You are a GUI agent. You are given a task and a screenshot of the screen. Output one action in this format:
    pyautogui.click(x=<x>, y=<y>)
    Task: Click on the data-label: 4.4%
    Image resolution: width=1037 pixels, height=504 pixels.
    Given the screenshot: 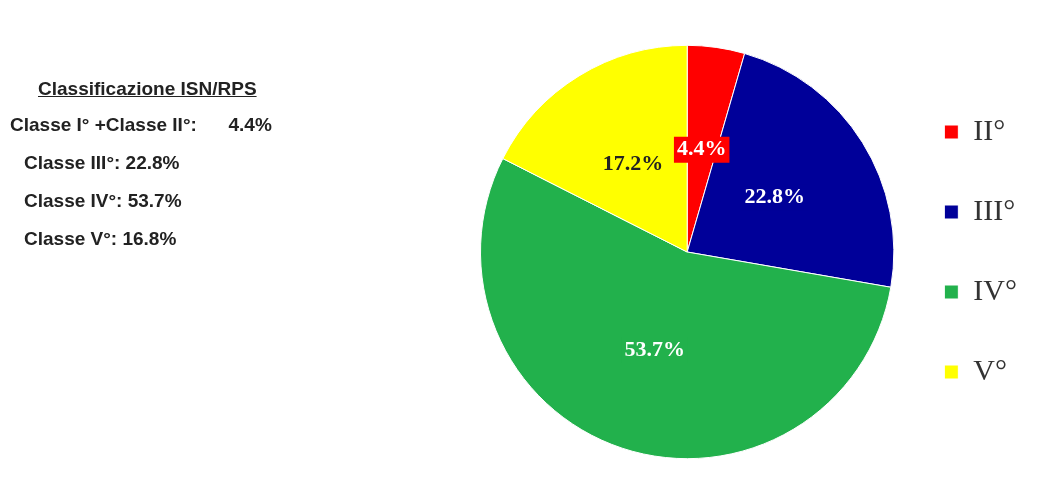 What is the action you would take?
    pyautogui.click(x=701, y=148)
    